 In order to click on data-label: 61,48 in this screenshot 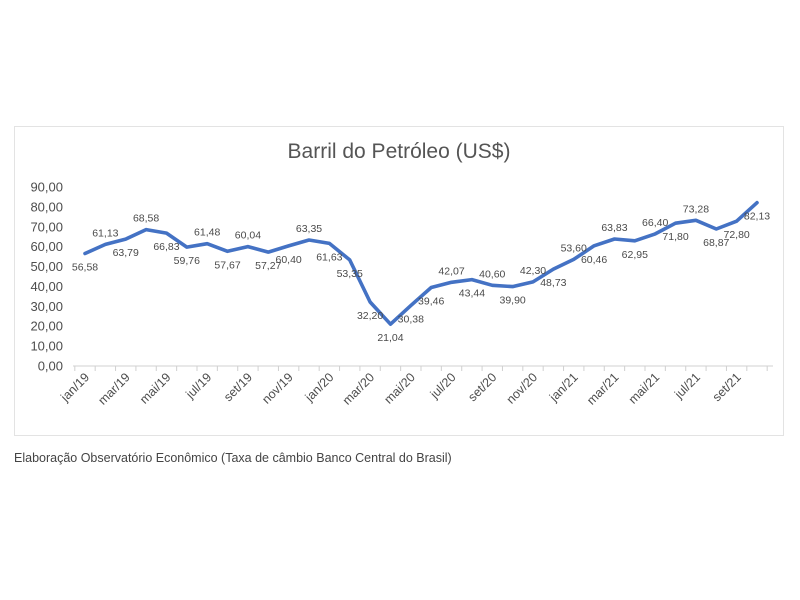, I will do `click(207, 233)`.